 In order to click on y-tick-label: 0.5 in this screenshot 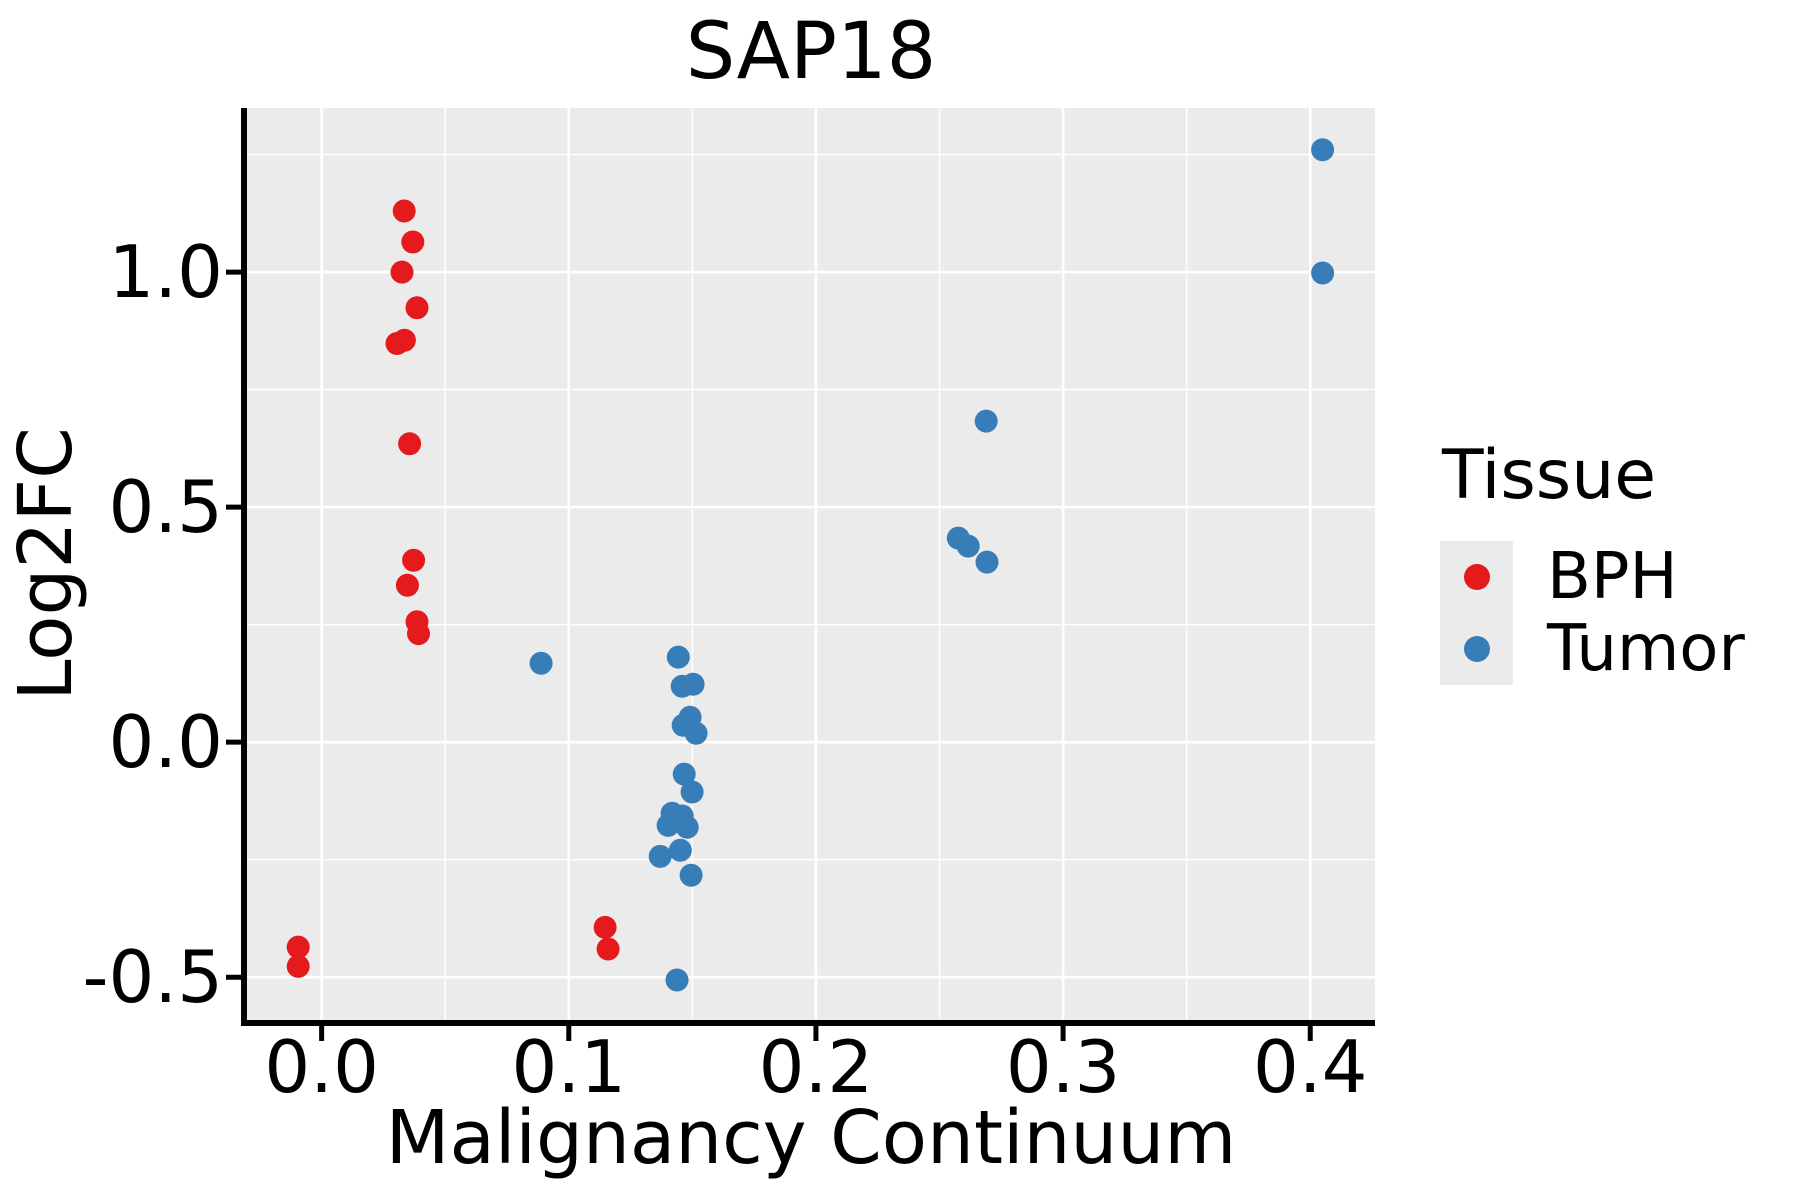, I will do `click(165, 507)`.